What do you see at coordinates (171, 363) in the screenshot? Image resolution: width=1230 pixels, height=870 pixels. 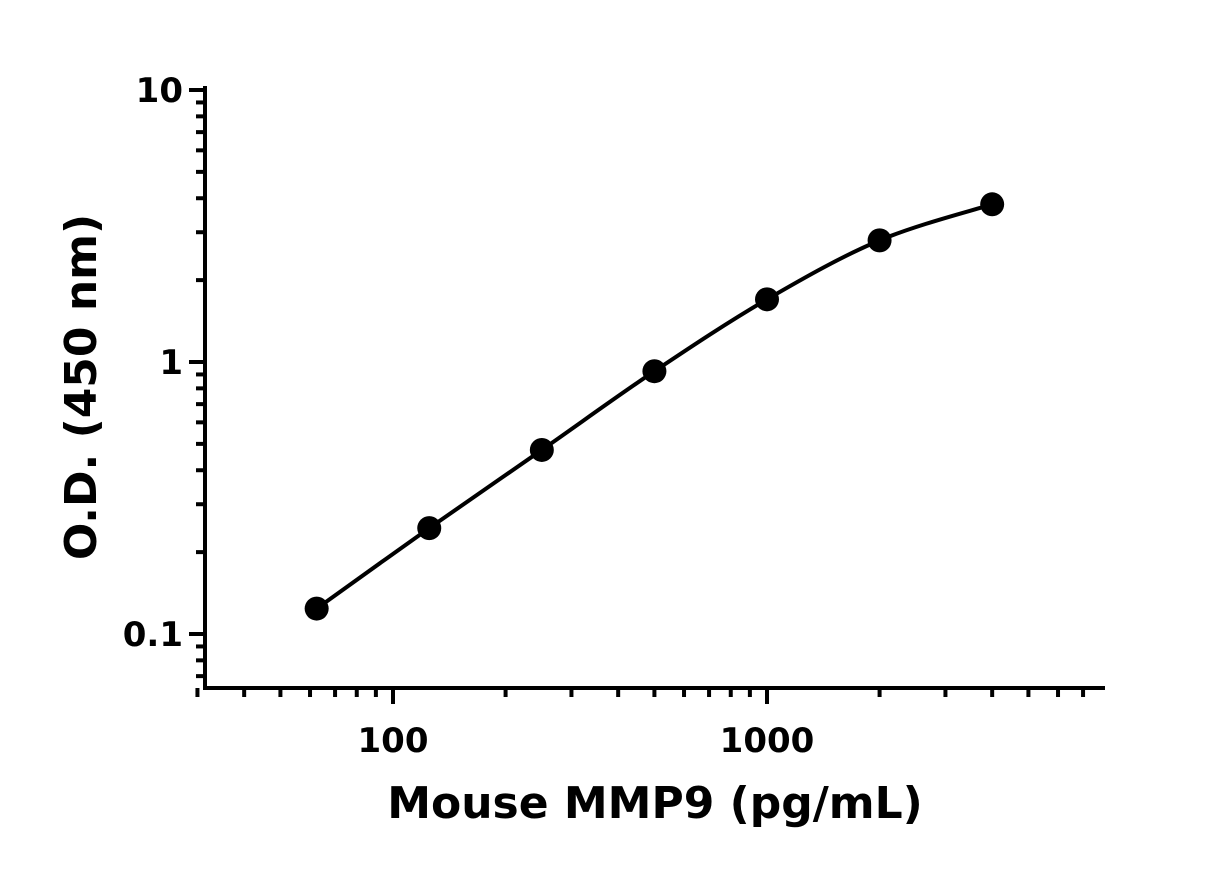 I see `y-tick-label: 1` at bounding box center [171, 363].